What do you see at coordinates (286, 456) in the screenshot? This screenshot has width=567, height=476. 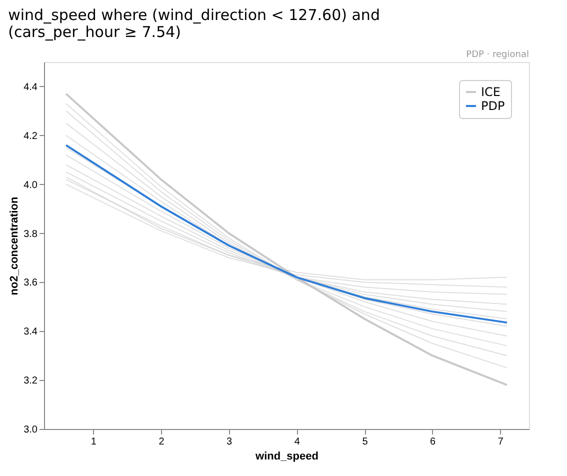 I see `x-axis-title: wind_speed` at bounding box center [286, 456].